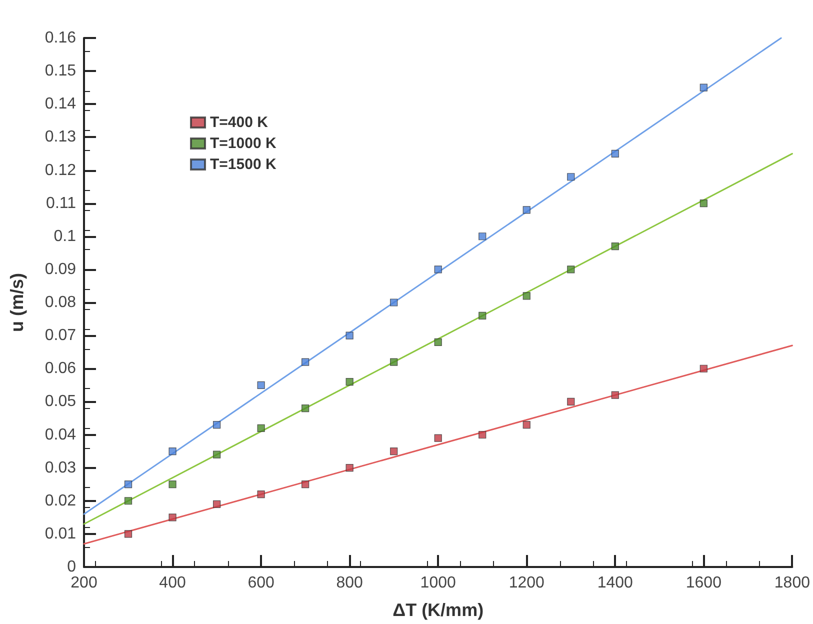  I want to click on y-tick-label: 0.14, so click(60, 104).